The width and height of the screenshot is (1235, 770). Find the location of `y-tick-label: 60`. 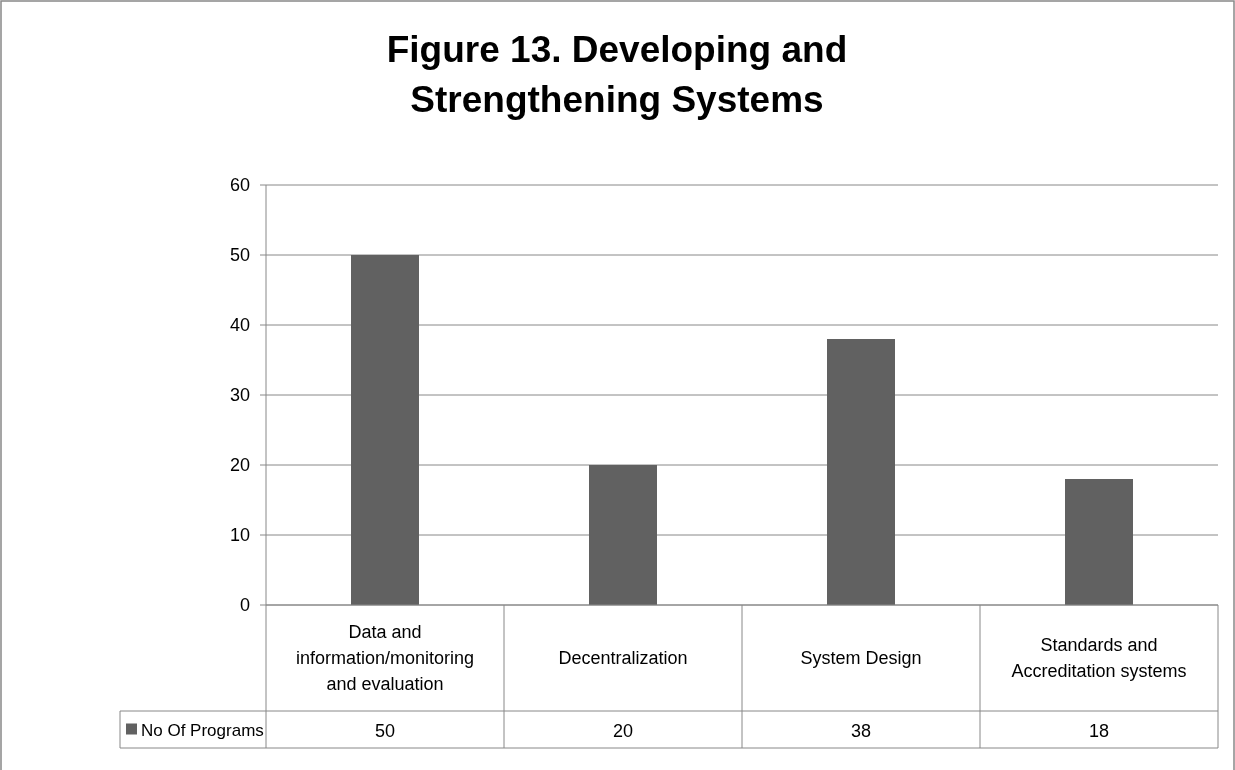

y-tick-label: 60 is located at coordinates (239, 185).